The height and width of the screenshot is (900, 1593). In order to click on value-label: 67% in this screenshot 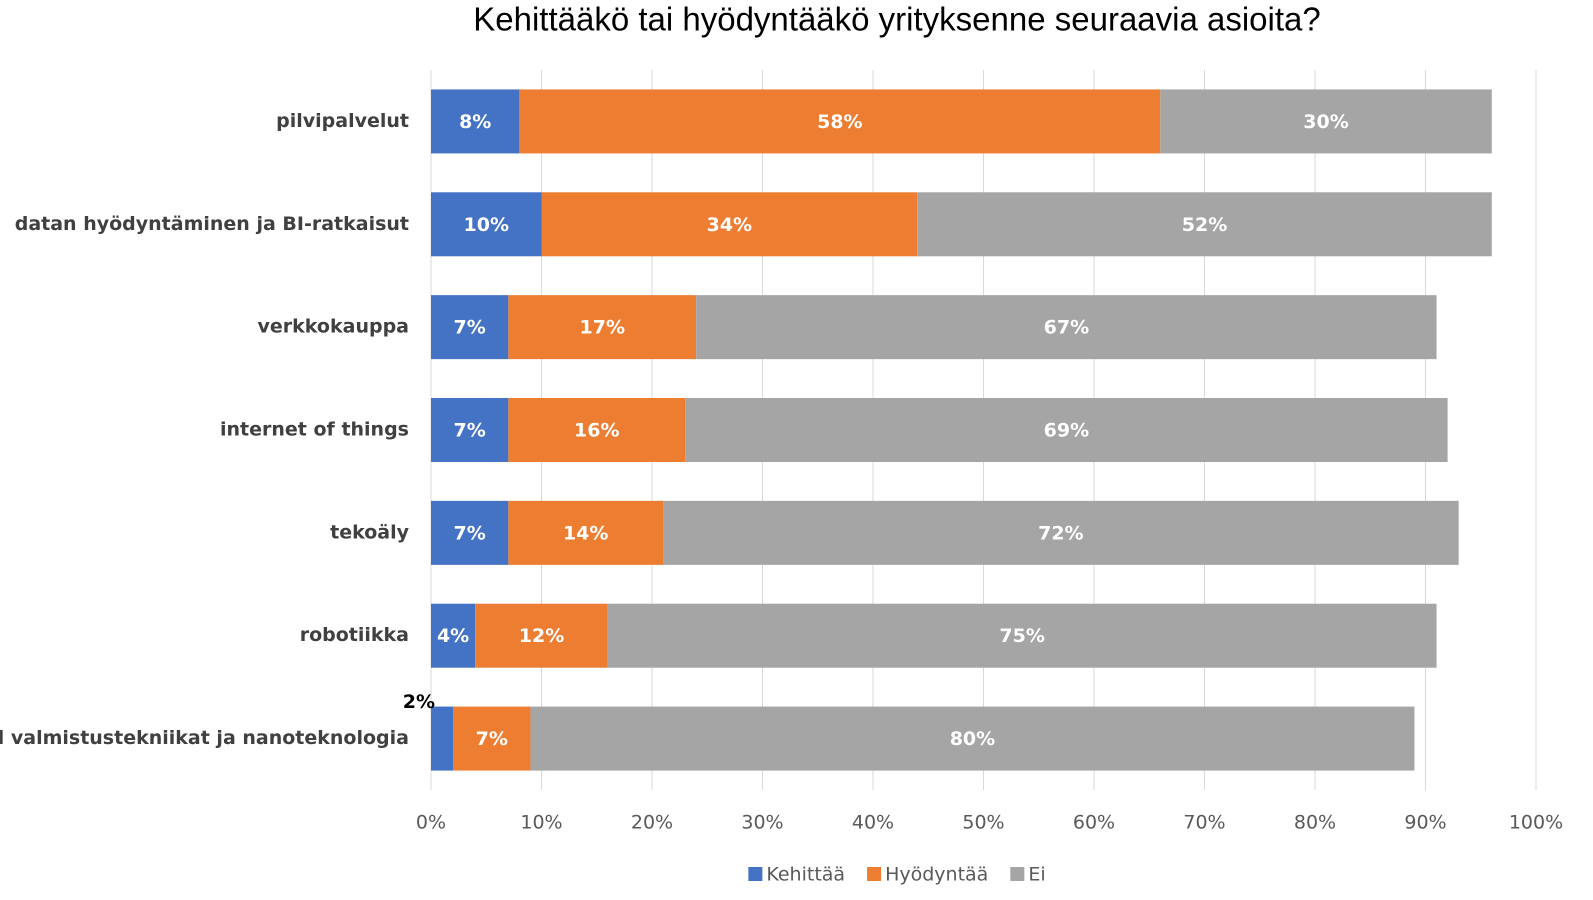, I will do `click(1066, 328)`.